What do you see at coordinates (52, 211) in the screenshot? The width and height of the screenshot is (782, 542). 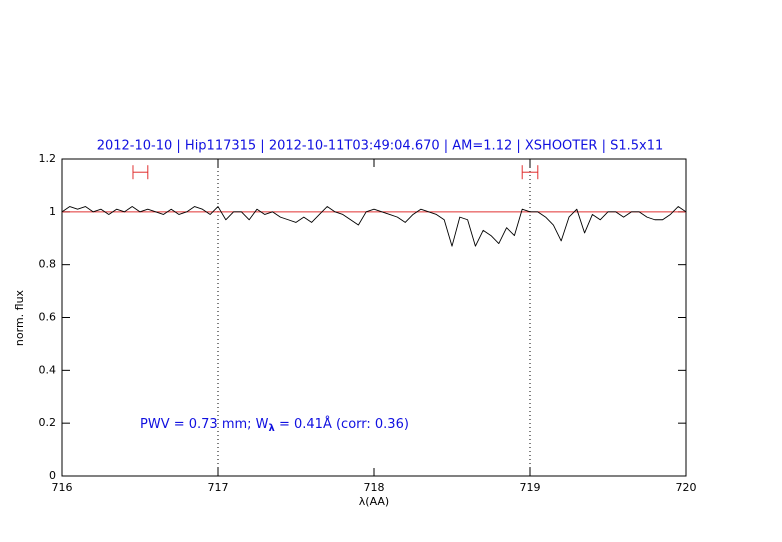 I see `y-tick-label: 1` at bounding box center [52, 211].